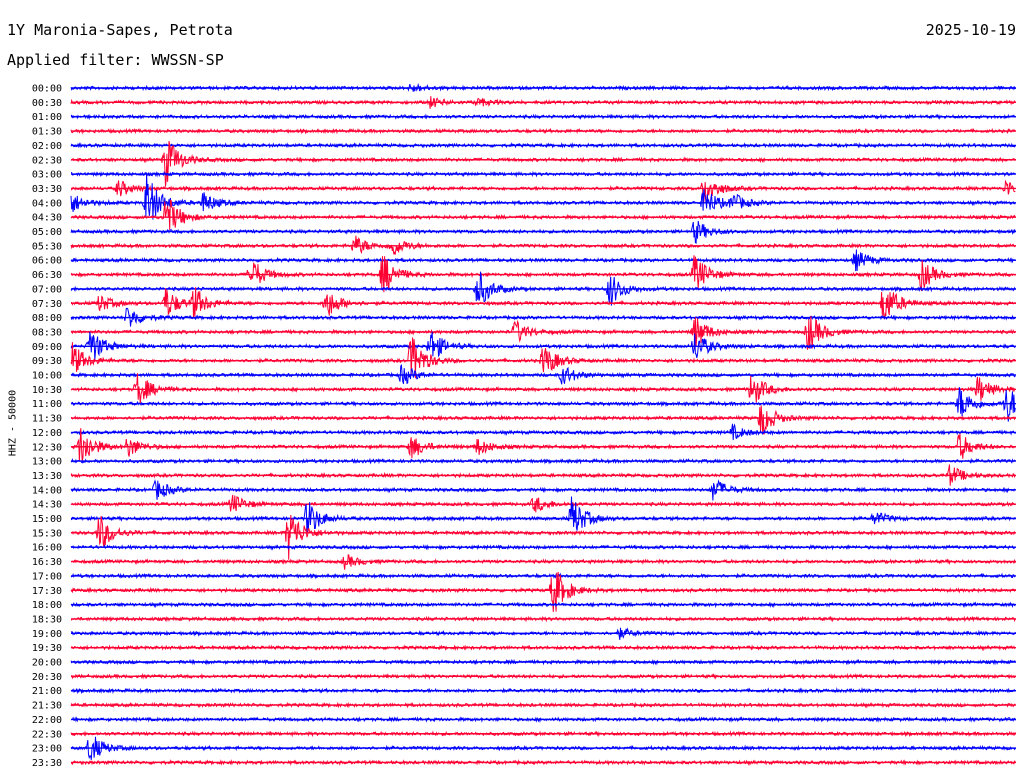 The height and width of the screenshot is (780, 1024). Describe the element at coordinates (47, 734) in the screenshot. I see `row-time-label: 22:30` at that location.